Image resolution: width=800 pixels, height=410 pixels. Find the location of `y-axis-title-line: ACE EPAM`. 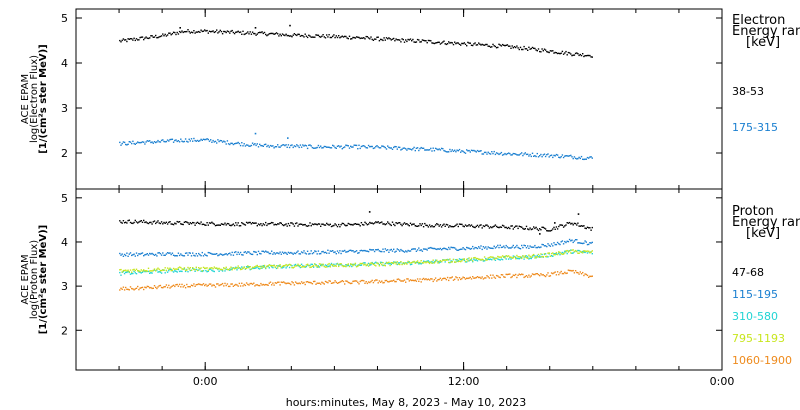

y-axis-title-line: ACE EPAM is located at coordinates (25, 99).